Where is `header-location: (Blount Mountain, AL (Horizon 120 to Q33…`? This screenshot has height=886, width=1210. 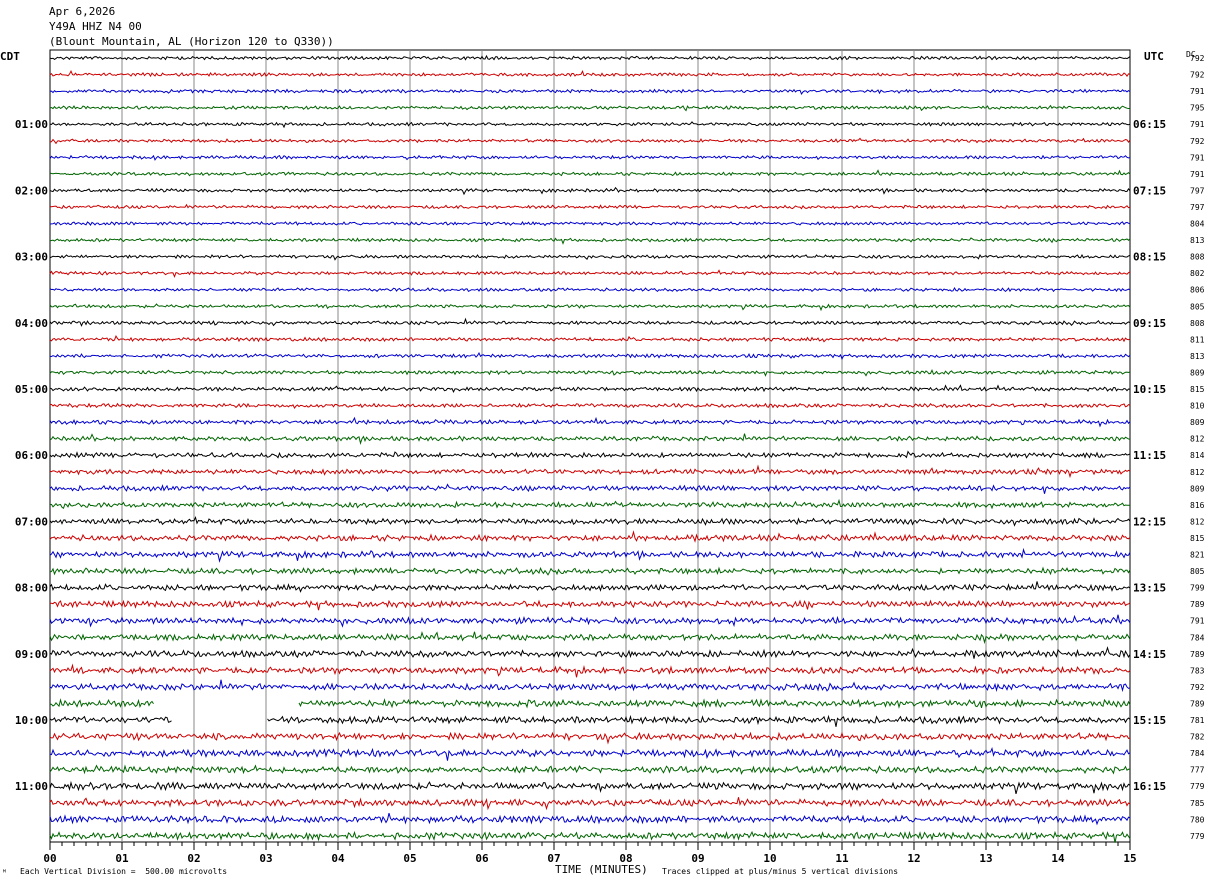
header-location: (Blount Mountain, AL (Horizon 120 to Q33… is located at coordinates (191, 41).